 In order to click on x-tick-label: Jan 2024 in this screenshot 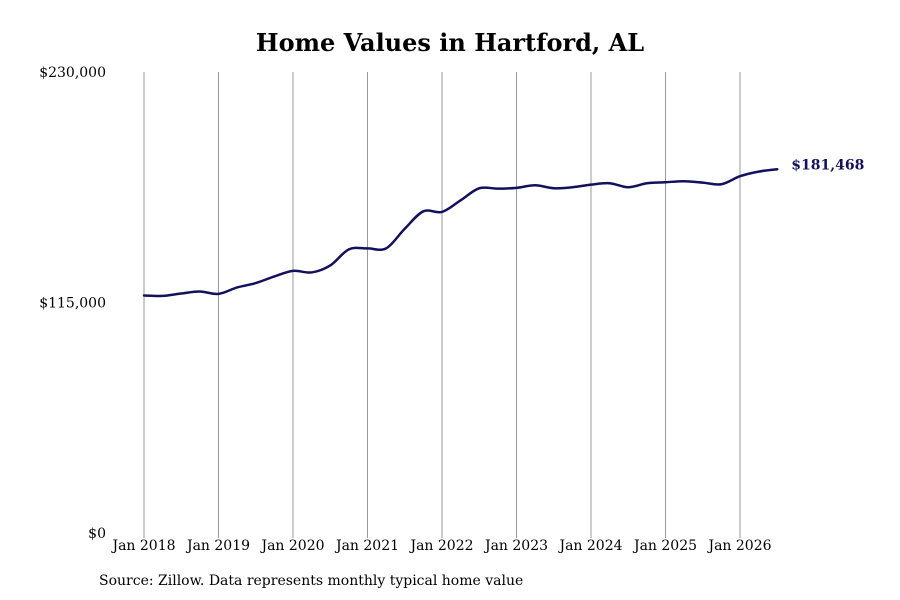, I will do `click(589, 546)`.